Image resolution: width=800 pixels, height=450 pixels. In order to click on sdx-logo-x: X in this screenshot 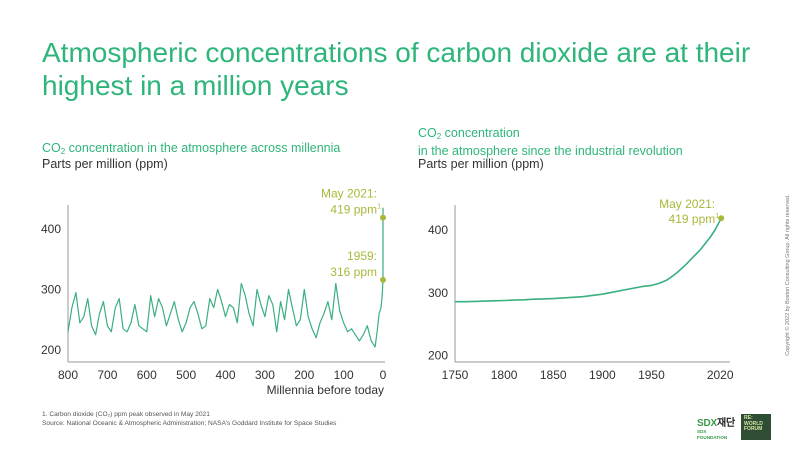, I will do `click(714, 423)`.